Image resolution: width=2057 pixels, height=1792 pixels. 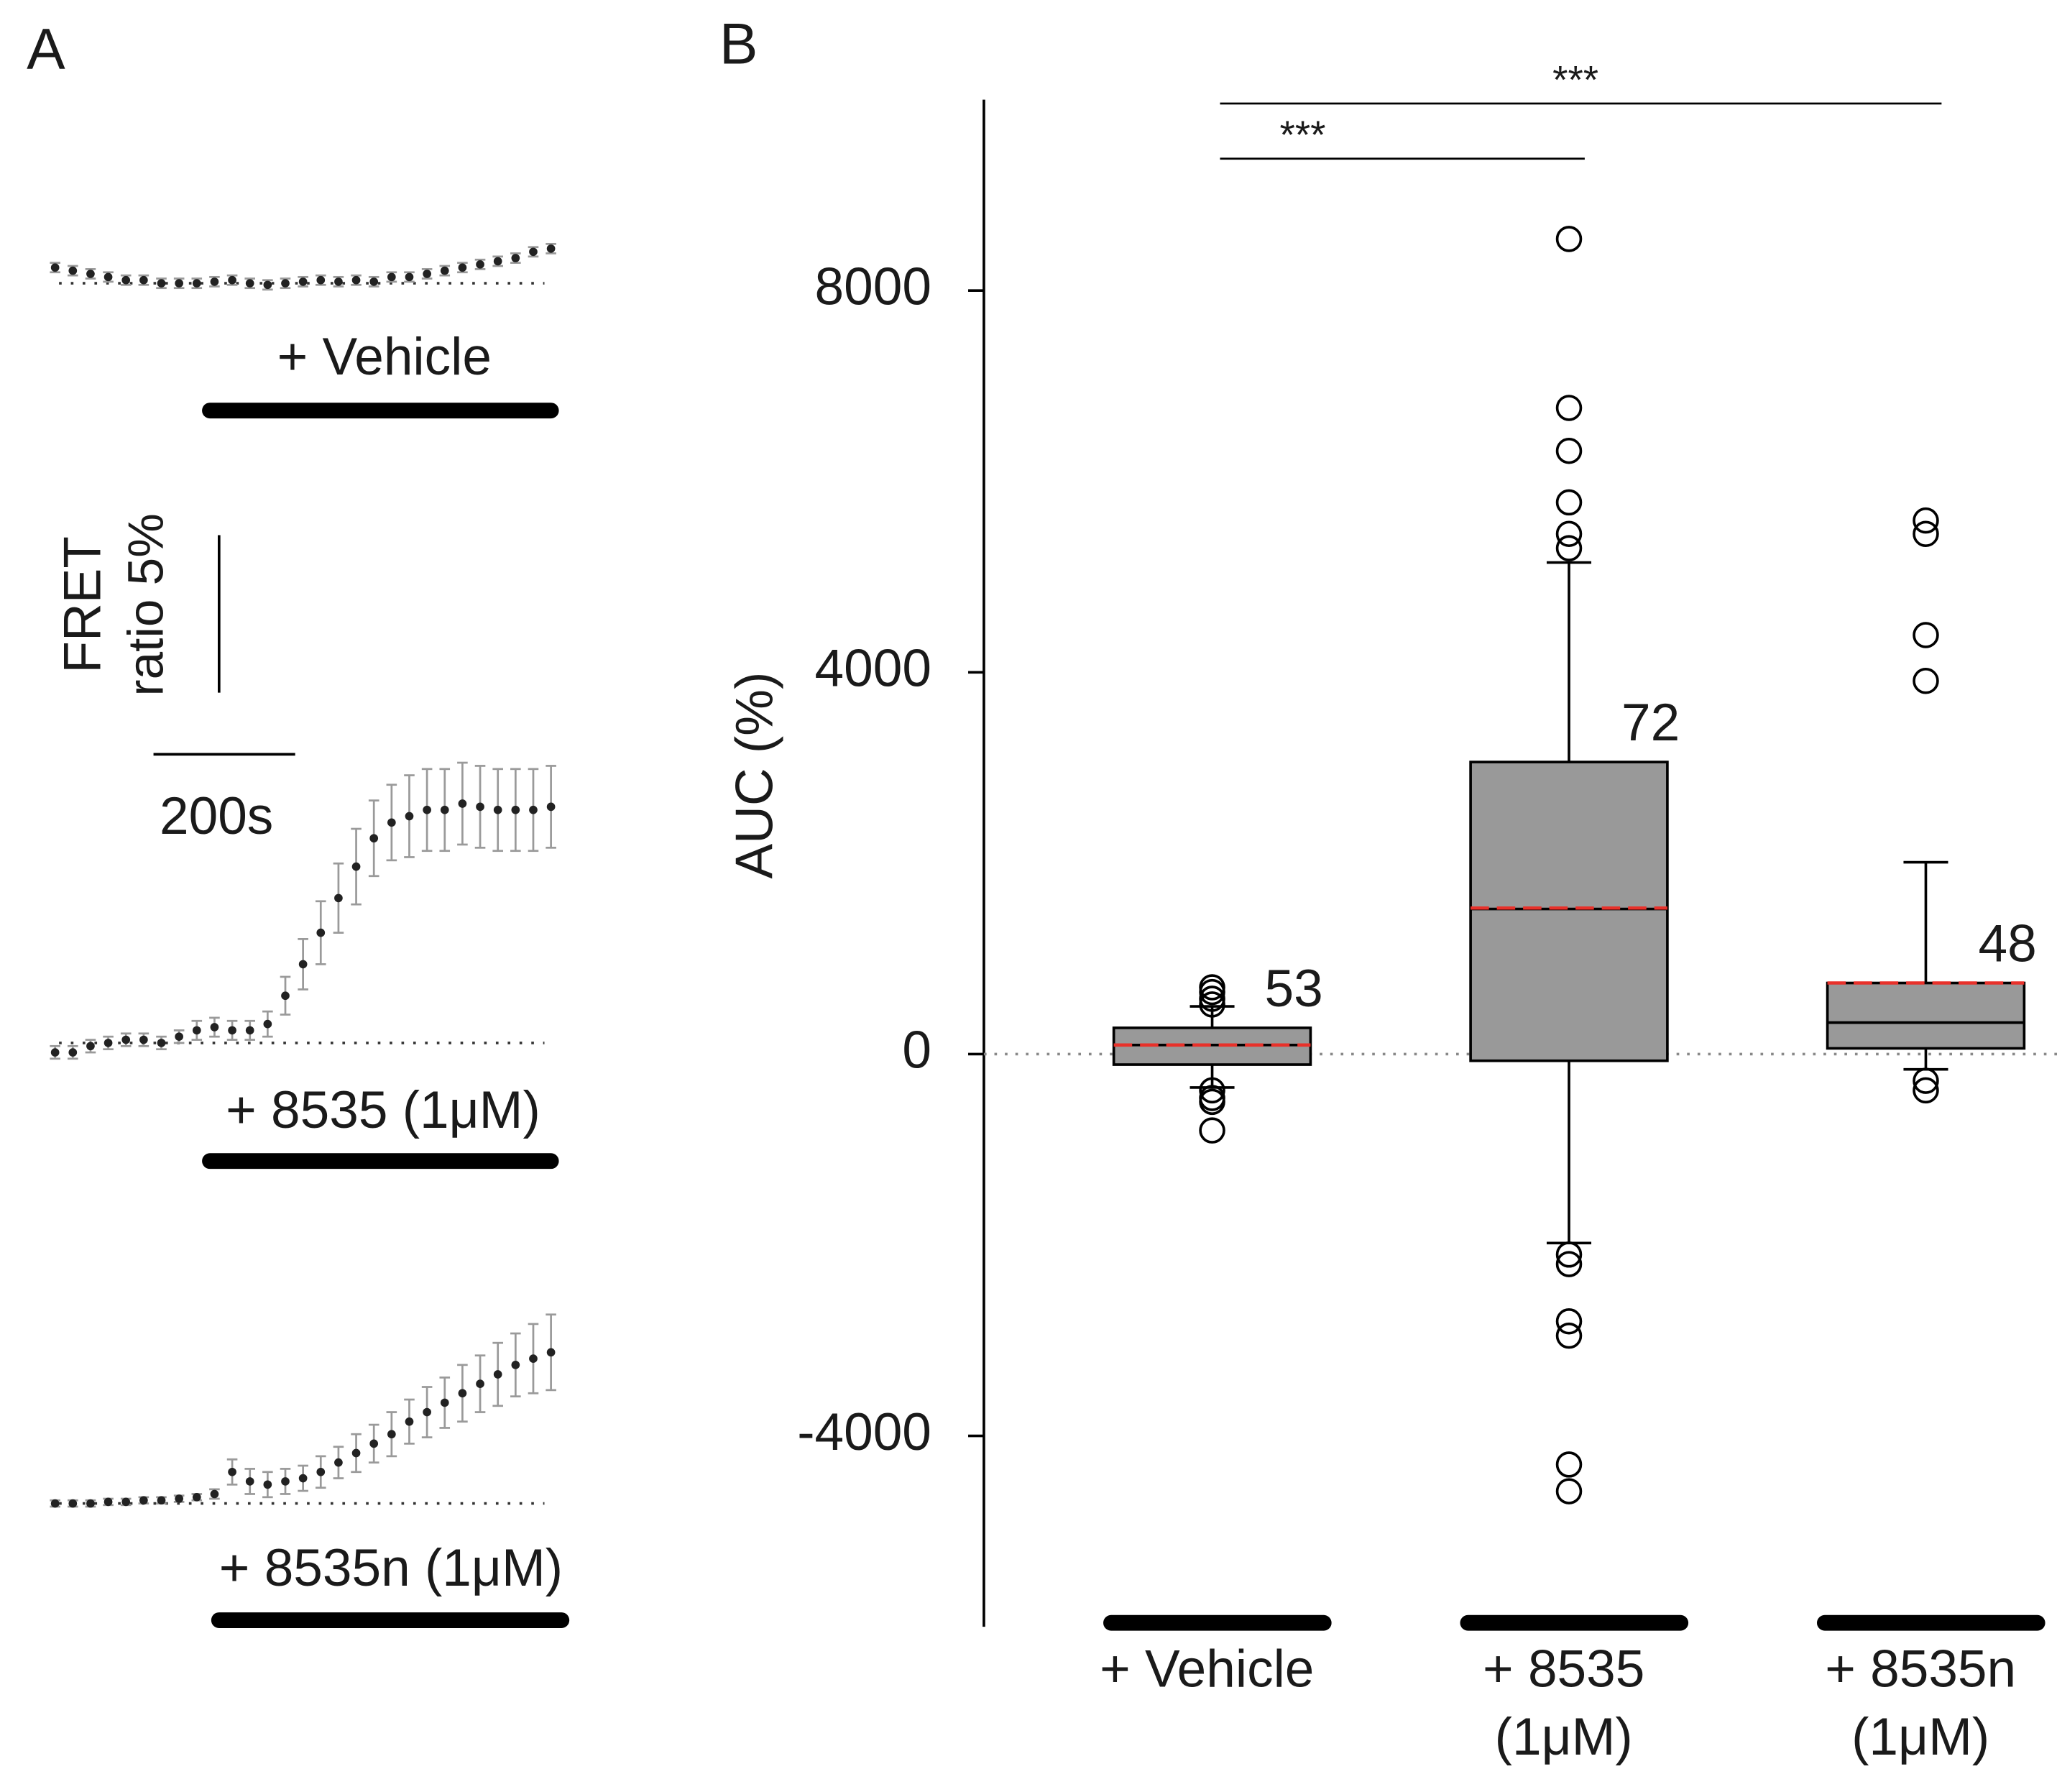 What do you see at coordinates (383, 1110) in the screenshot?
I see `condition-label: + 8535 (1μM)` at bounding box center [383, 1110].